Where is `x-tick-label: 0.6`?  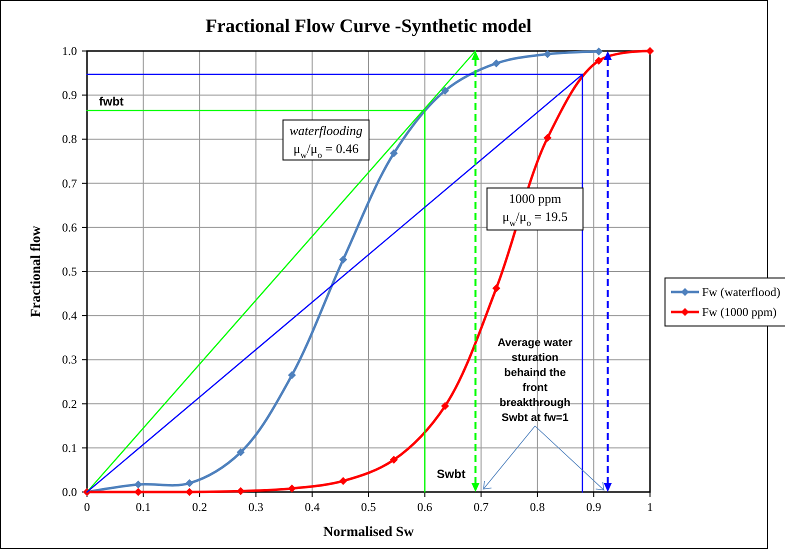
x-tick-label: 0.6 is located at coordinates (424, 507).